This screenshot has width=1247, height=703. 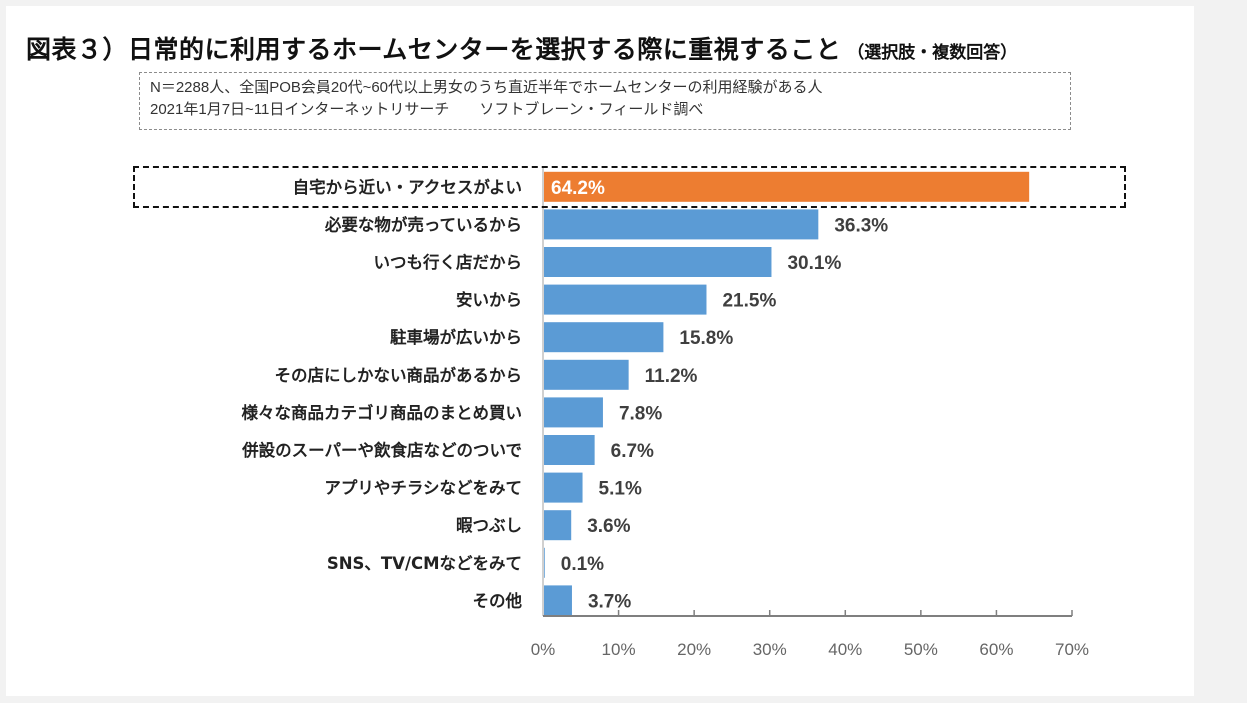 What do you see at coordinates (456, 337) in the screenshot?
I see `category-label-4: 駐車場が広いから` at bounding box center [456, 337].